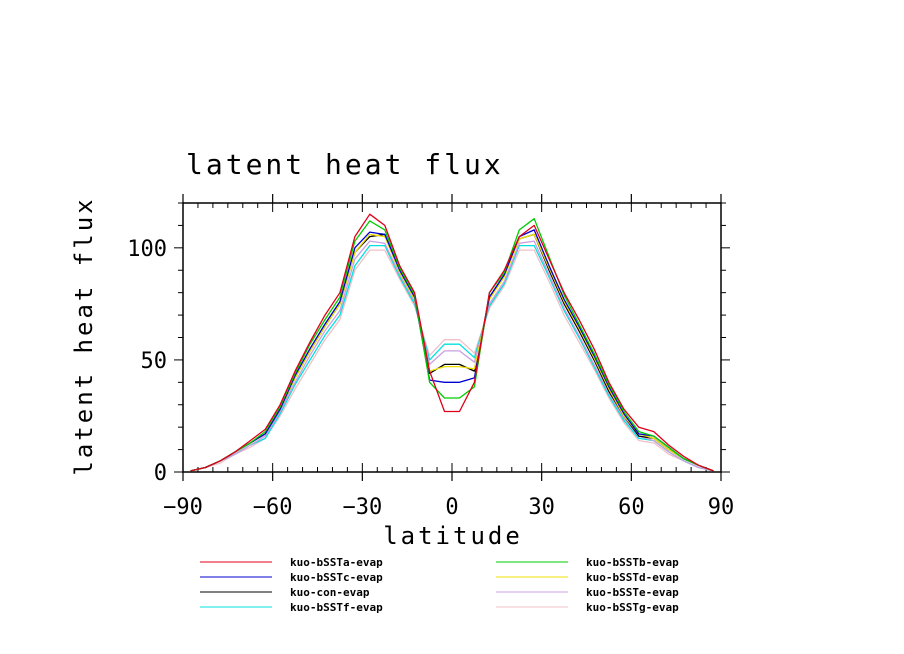  Describe the element at coordinates (632, 562) in the screenshot. I see `legend-label-kuo-bSSTb-evap: kuo-bSSTb-evap` at that location.